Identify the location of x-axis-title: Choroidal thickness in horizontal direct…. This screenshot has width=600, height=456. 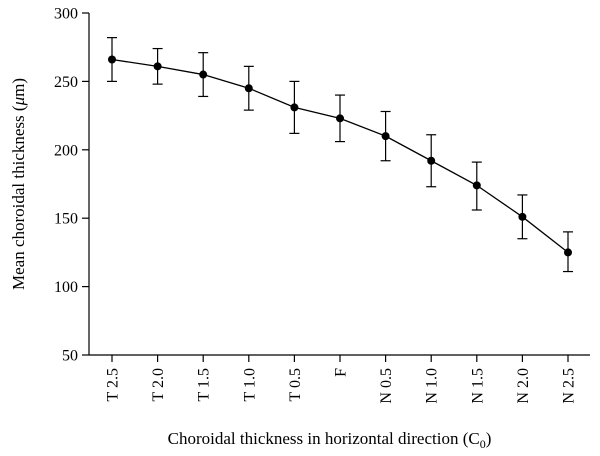
(330, 440).